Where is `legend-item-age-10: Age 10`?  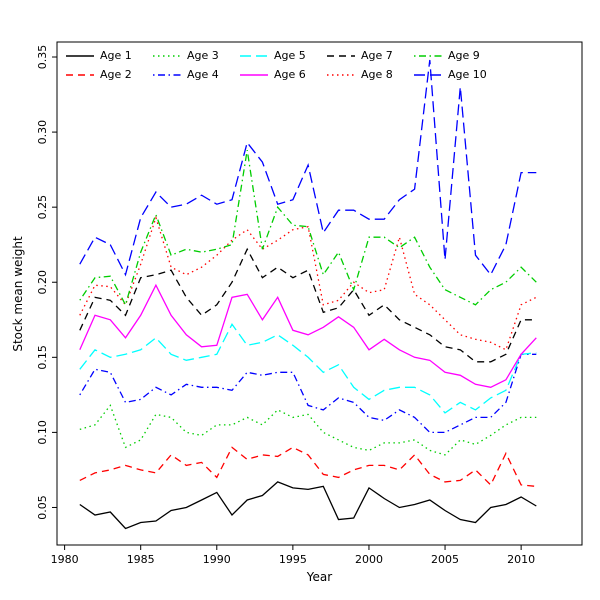 legend-item-age-10: Age 10 is located at coordinates (457, 74).